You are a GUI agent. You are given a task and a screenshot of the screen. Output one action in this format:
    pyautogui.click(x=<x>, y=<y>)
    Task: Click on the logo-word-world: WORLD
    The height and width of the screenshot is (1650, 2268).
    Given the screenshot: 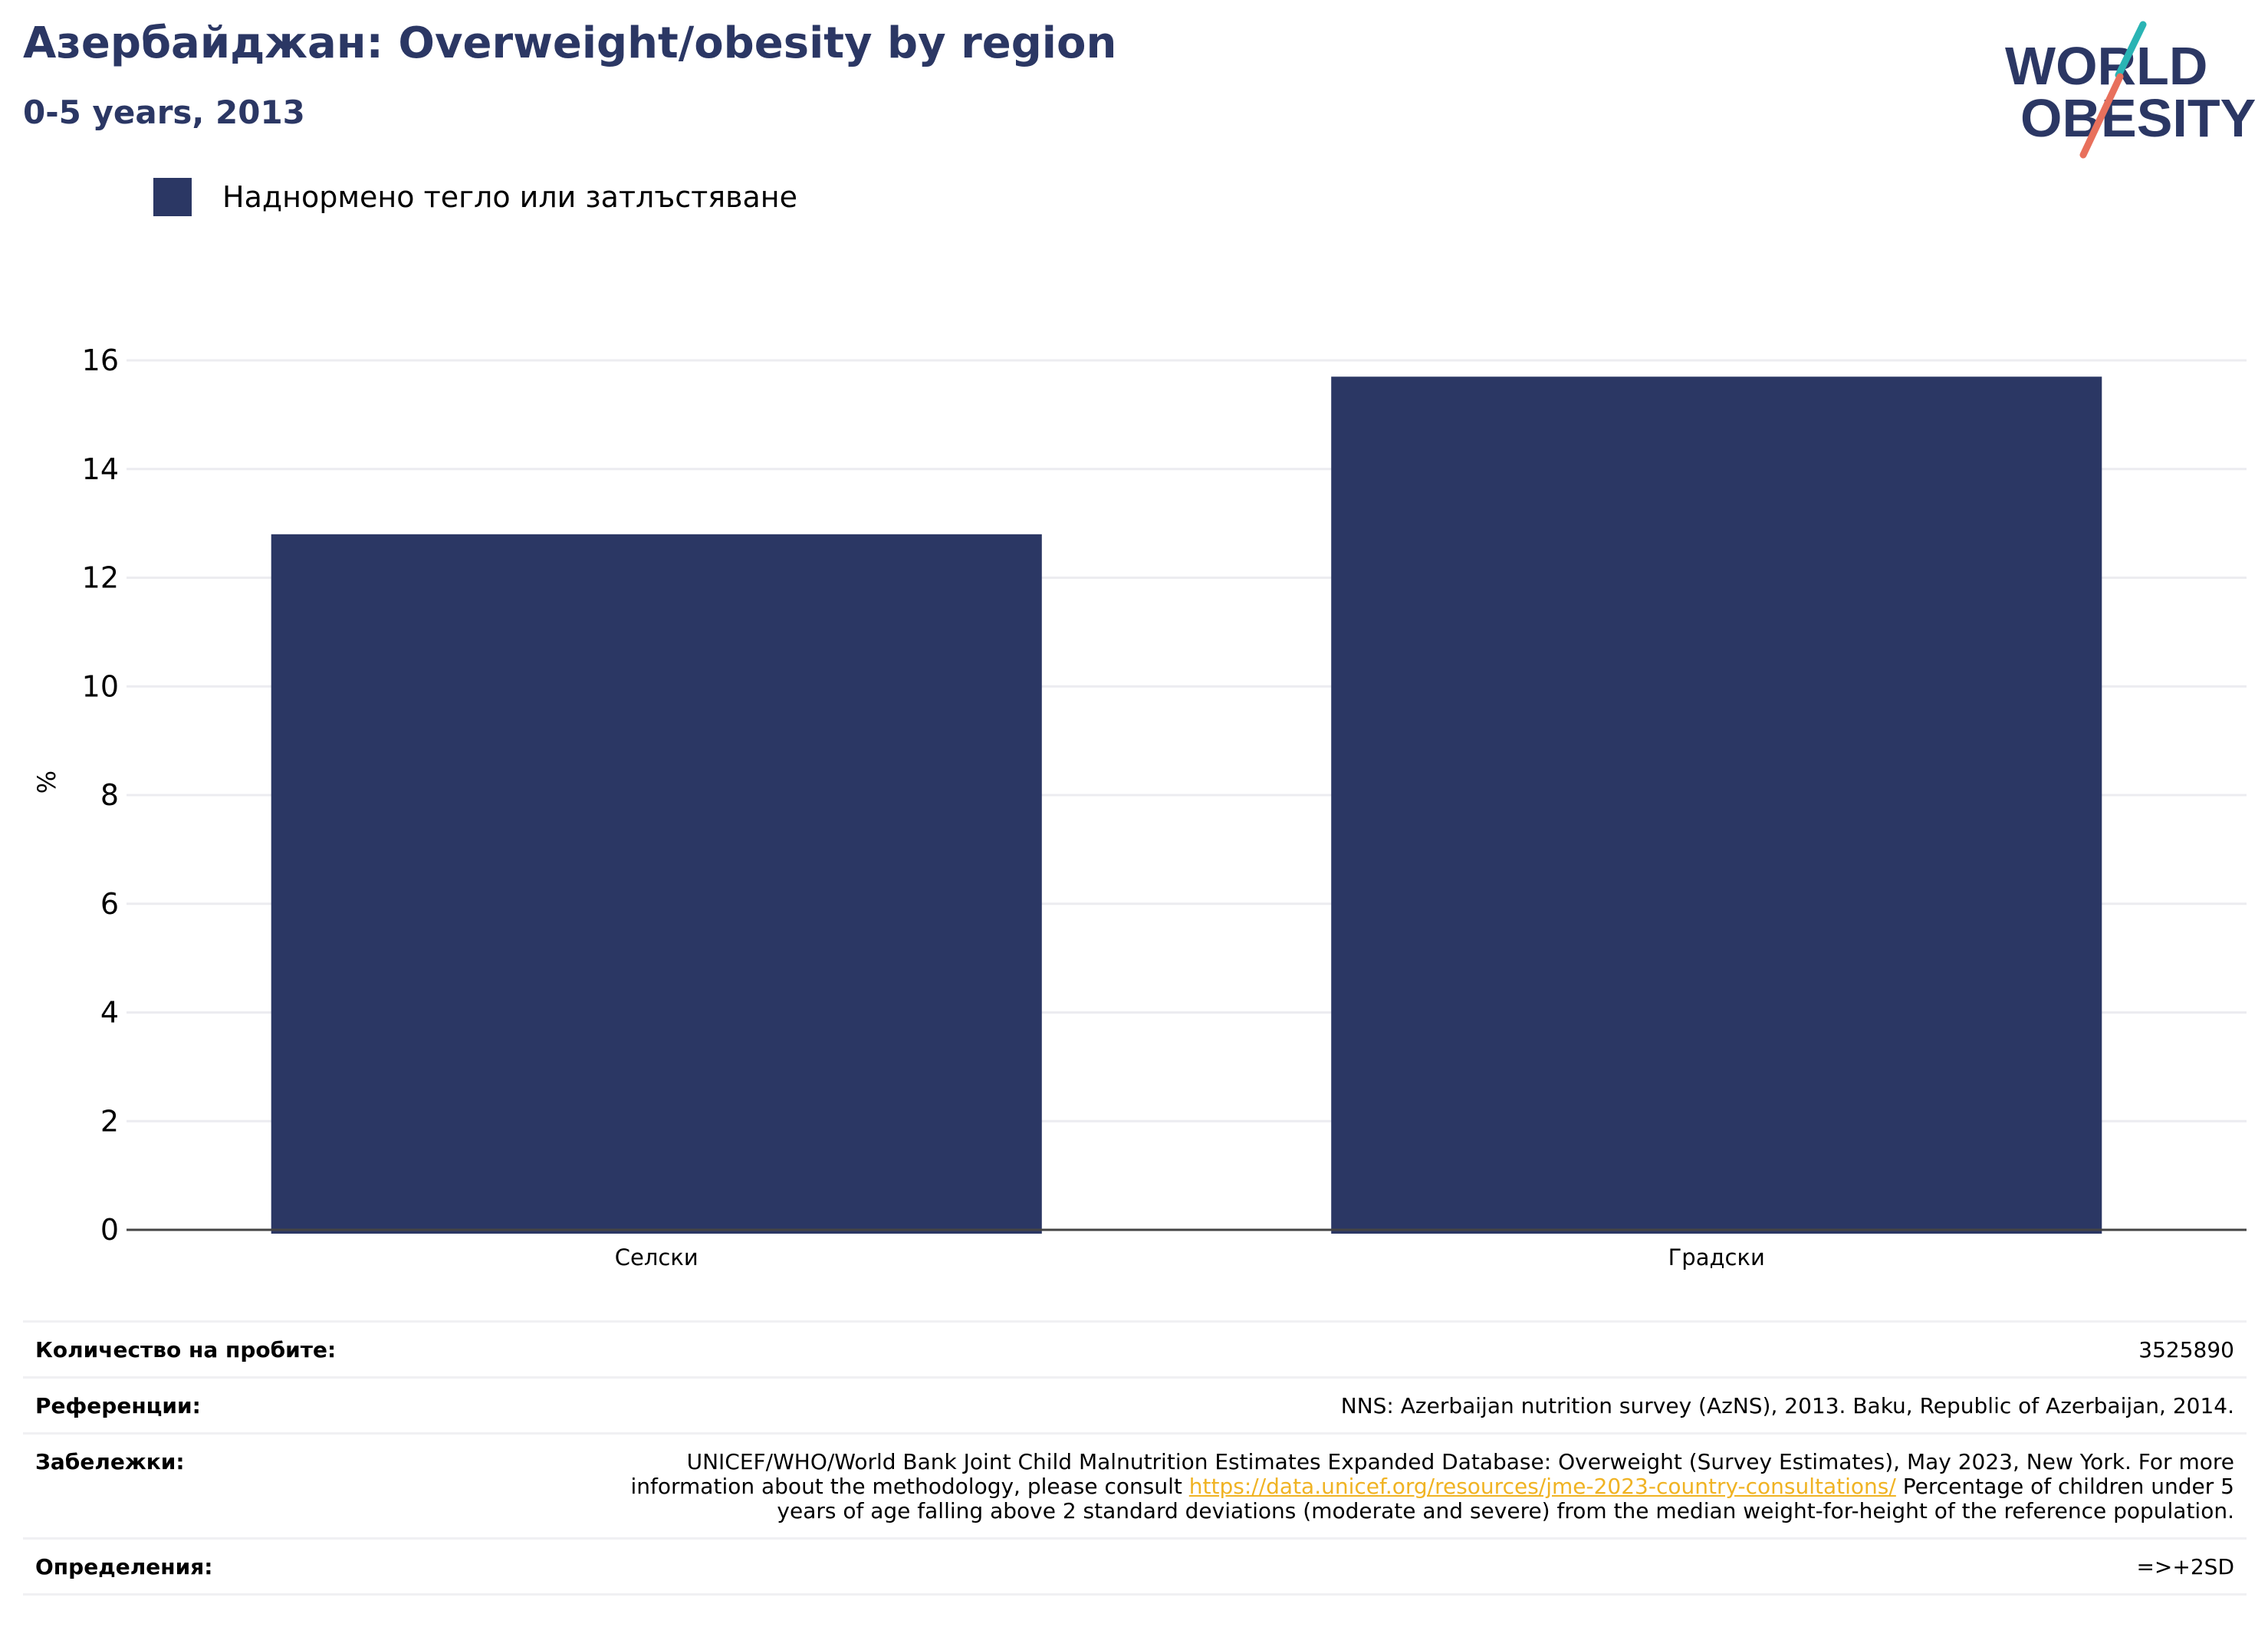 What is the action you would take?
    pyautogui.click(x=2106, y=66)
    